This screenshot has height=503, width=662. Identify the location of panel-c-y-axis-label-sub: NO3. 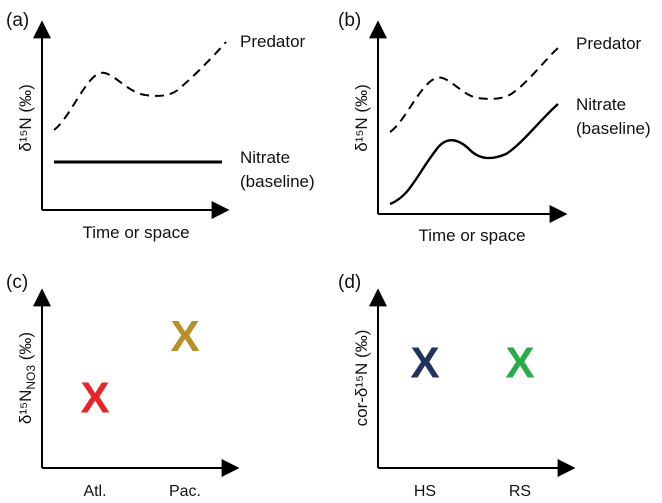
(31, 377).